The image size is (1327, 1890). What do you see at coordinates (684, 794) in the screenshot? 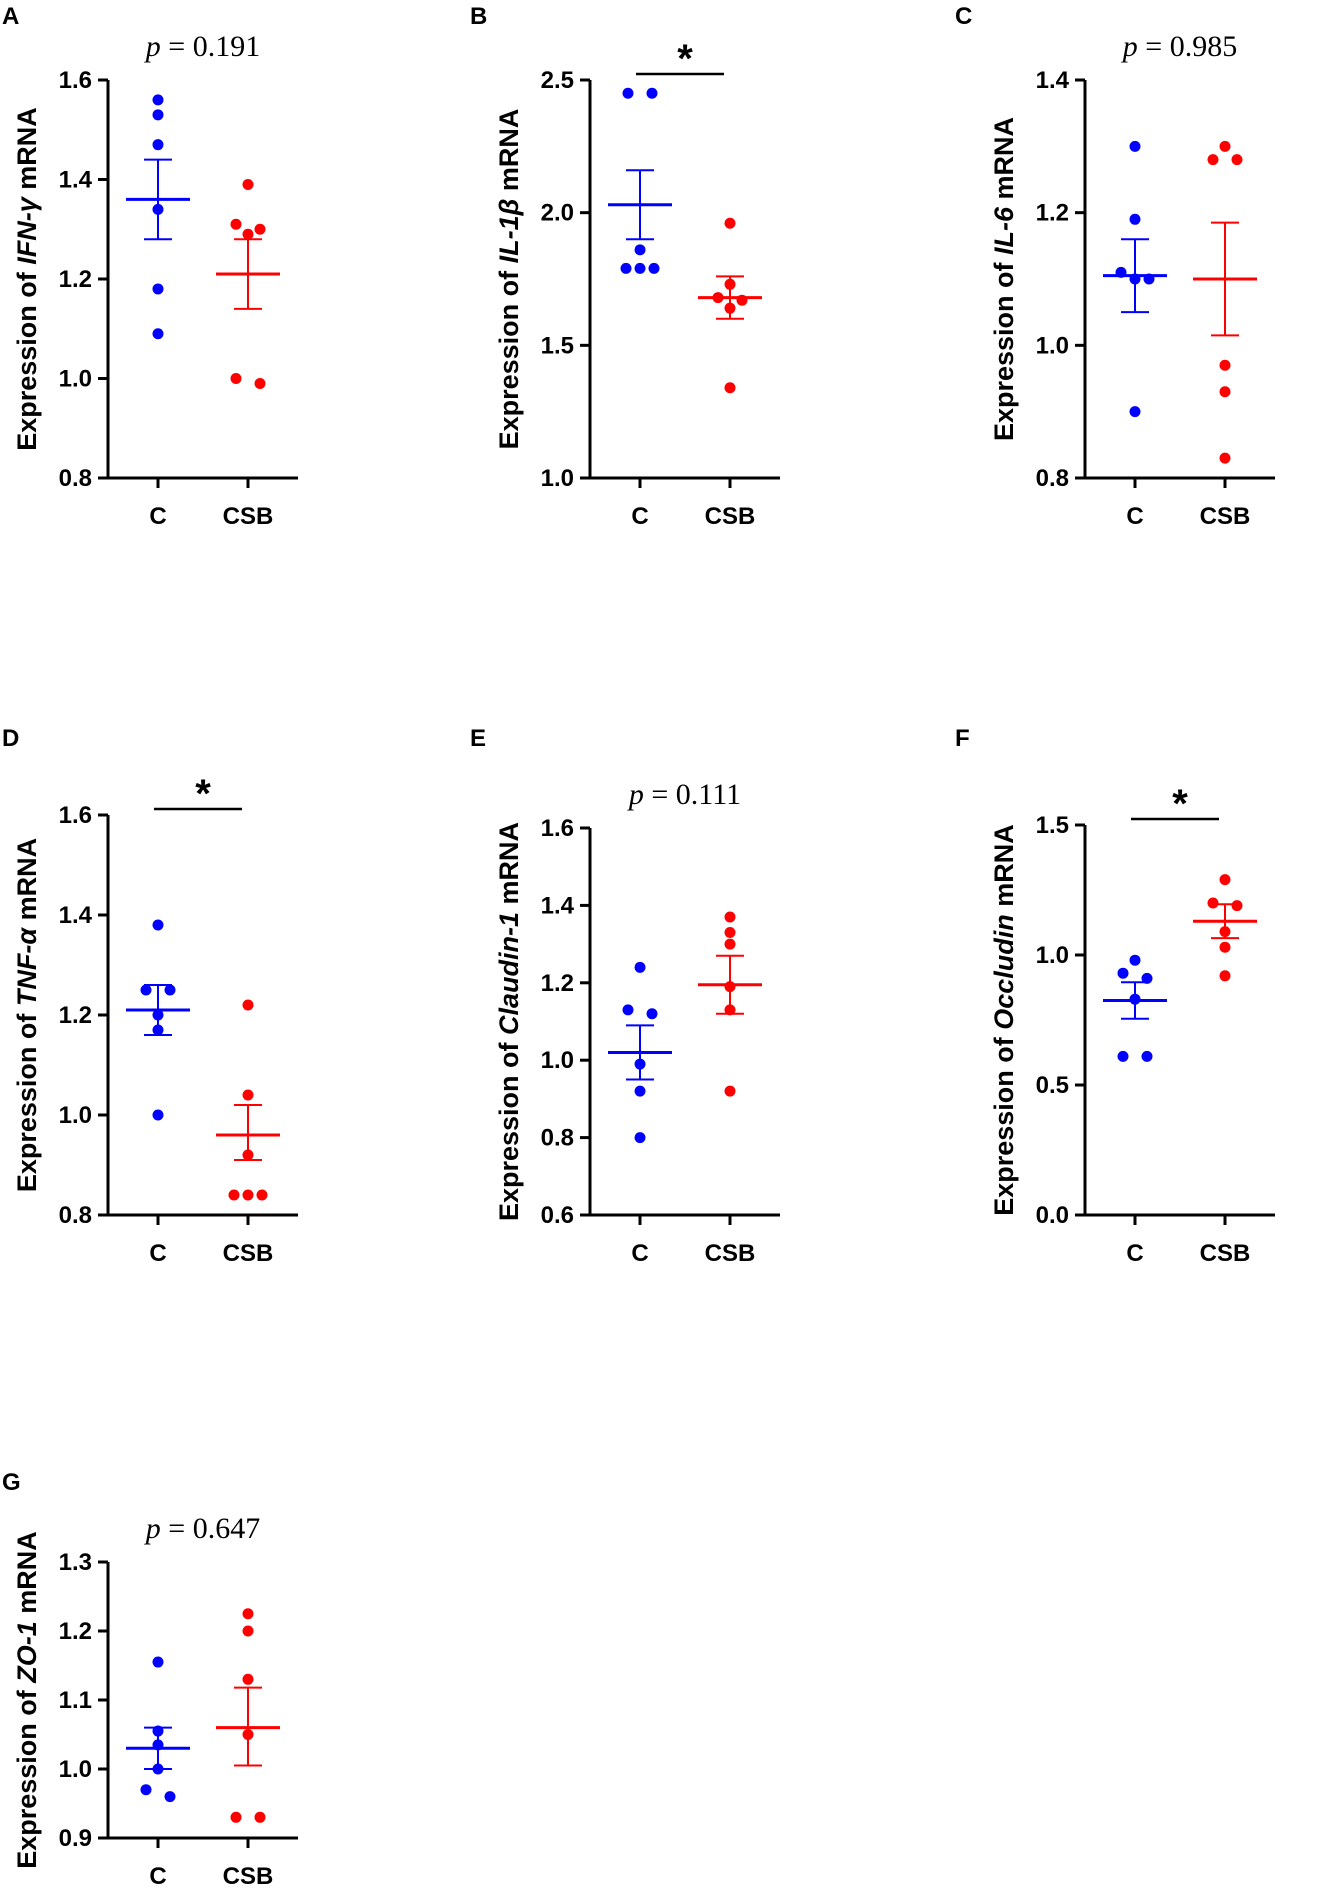
I see `p-value-label: p = 0.111` at bounding box center [684, 794].